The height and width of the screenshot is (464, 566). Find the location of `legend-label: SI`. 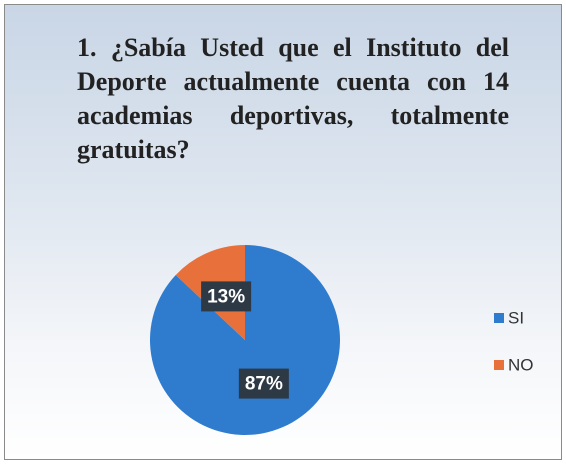

legend-label: SI is located at coordinates (516, 317).